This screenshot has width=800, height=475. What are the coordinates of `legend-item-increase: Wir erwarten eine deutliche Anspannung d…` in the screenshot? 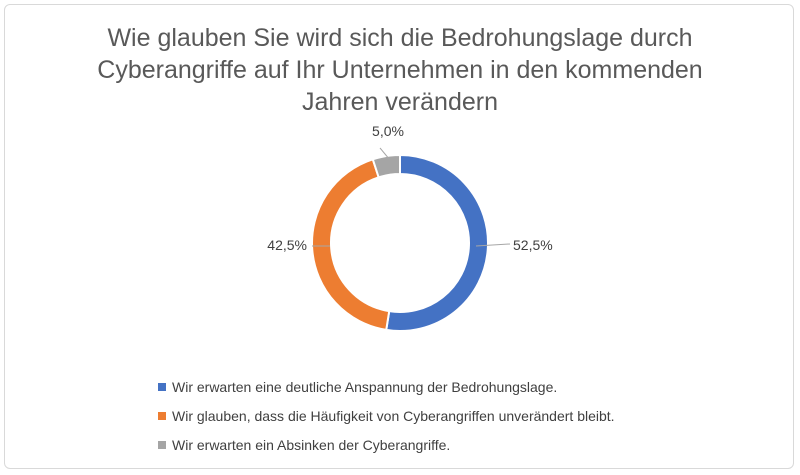 It's located at (386, 386).